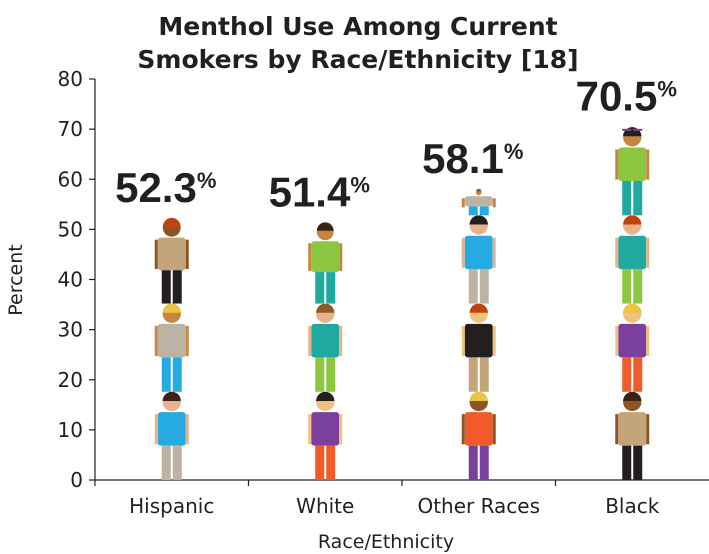  What do you see at coordinates (70, 179) in the screenshot?
I see `y-tick-label: 60` at bounding box center [70, 179].